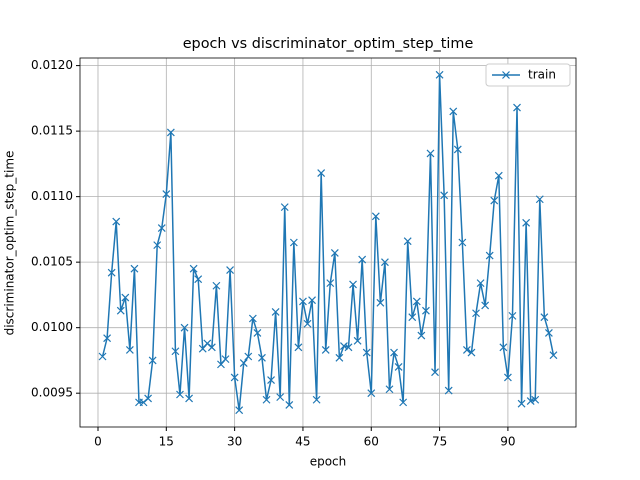 The image size is (640, 480). I want to click on y-axis-label: discriminator_optim_step_time, so click(10, 243).